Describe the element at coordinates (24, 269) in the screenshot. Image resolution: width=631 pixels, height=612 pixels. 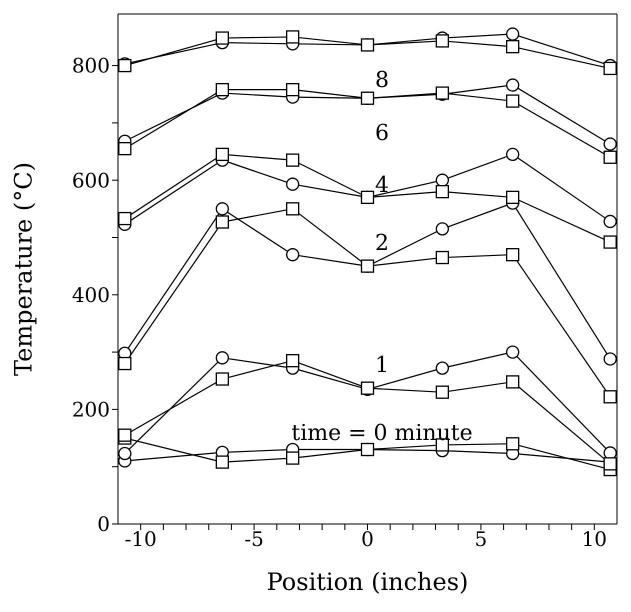
I see `y-axis-title: Temperature (°C)` at that location.